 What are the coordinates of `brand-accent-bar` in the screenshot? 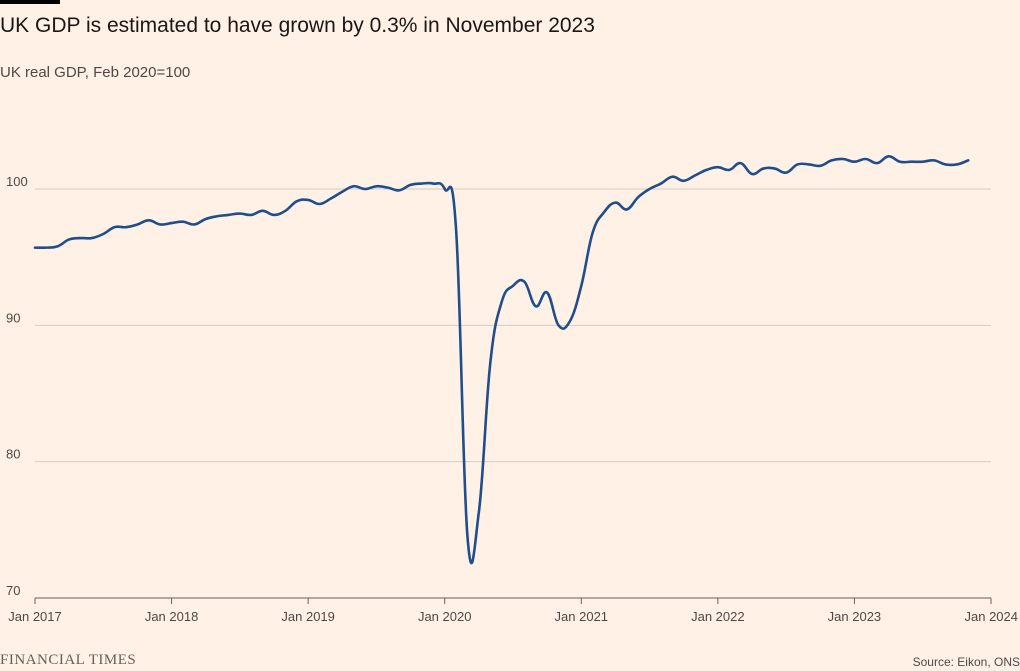 It's located at (30, 2).